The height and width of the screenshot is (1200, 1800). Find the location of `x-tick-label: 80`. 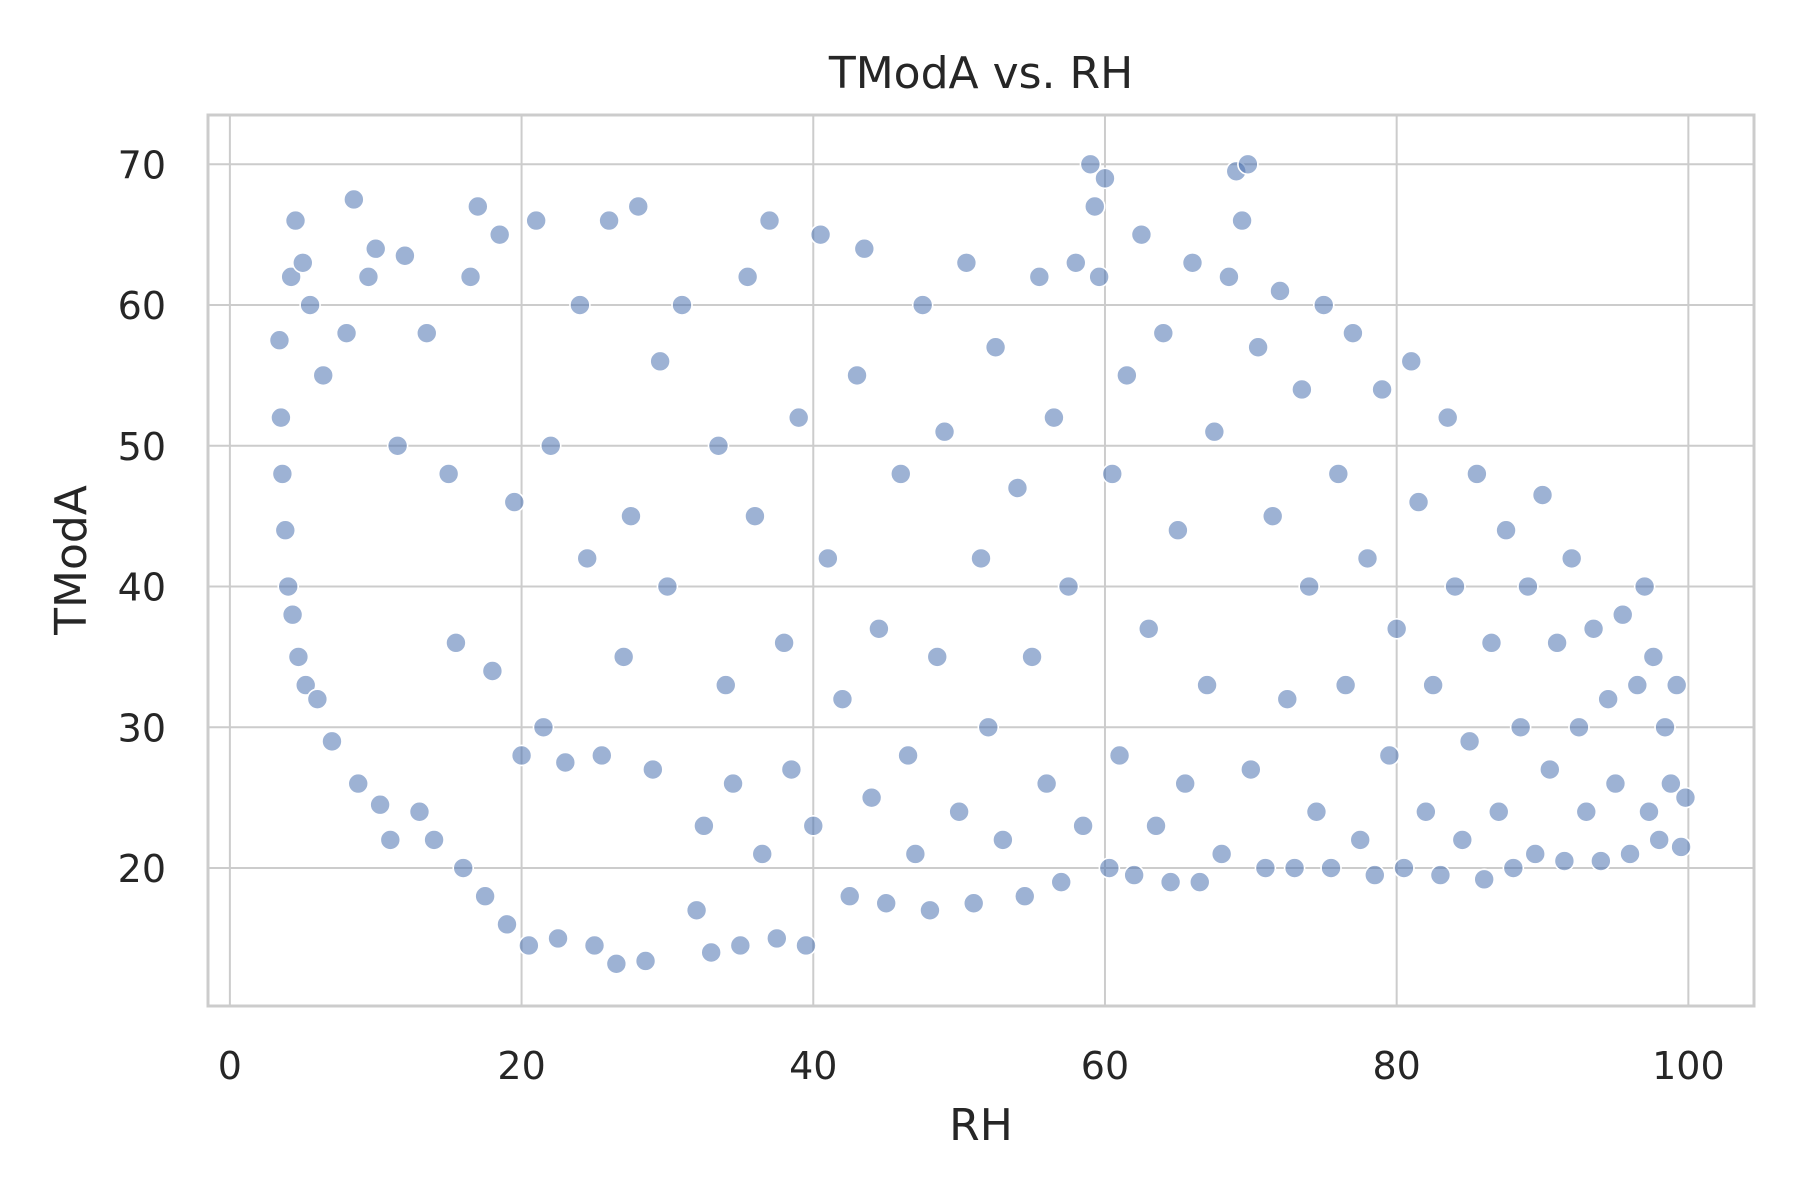

x-tick-label: 80 is located at coordinates (1396, 1066).